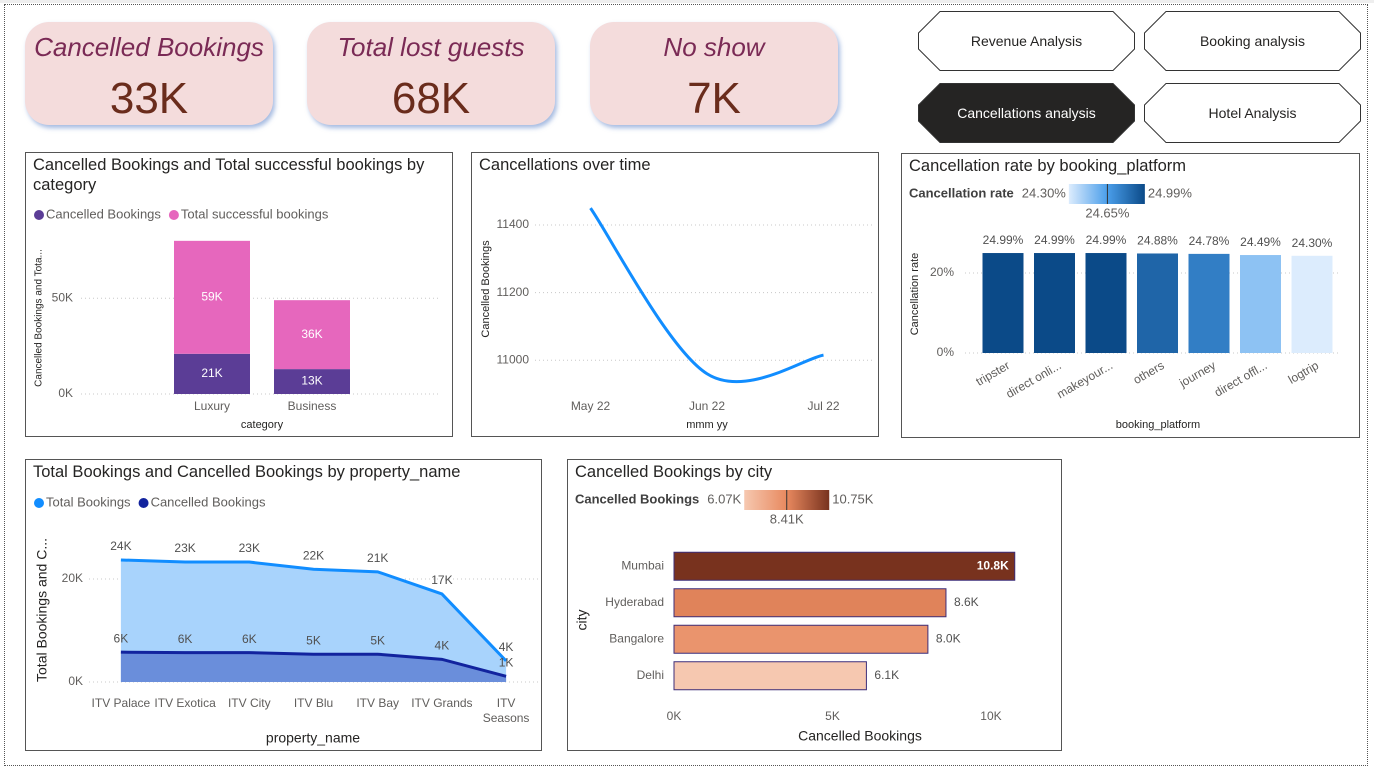 Image resolution: width=1374 pixels, height=772 pixels. What do you see at coordinates (915, 294) in the screenshot?
I see `y-axis-title: Cancellation rate` at bounding box center [915, 294].